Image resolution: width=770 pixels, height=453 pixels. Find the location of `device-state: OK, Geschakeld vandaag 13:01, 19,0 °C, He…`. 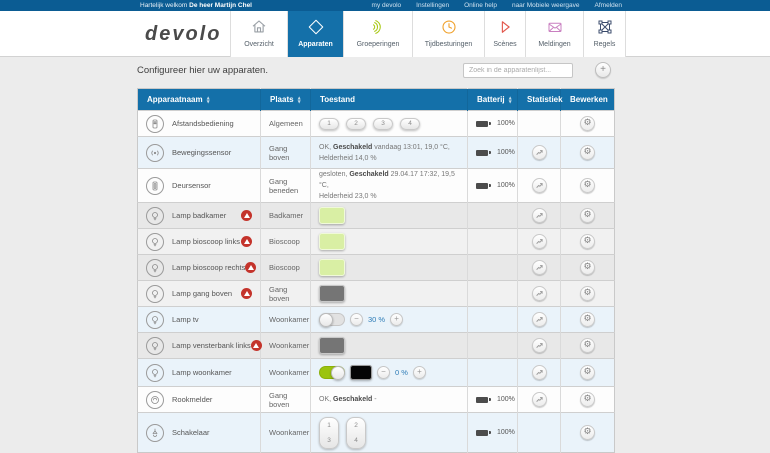

device-state: OK, Geschakeld vandaag 13:01, 19,0 °C, He… is located at coordinates (384, 152).